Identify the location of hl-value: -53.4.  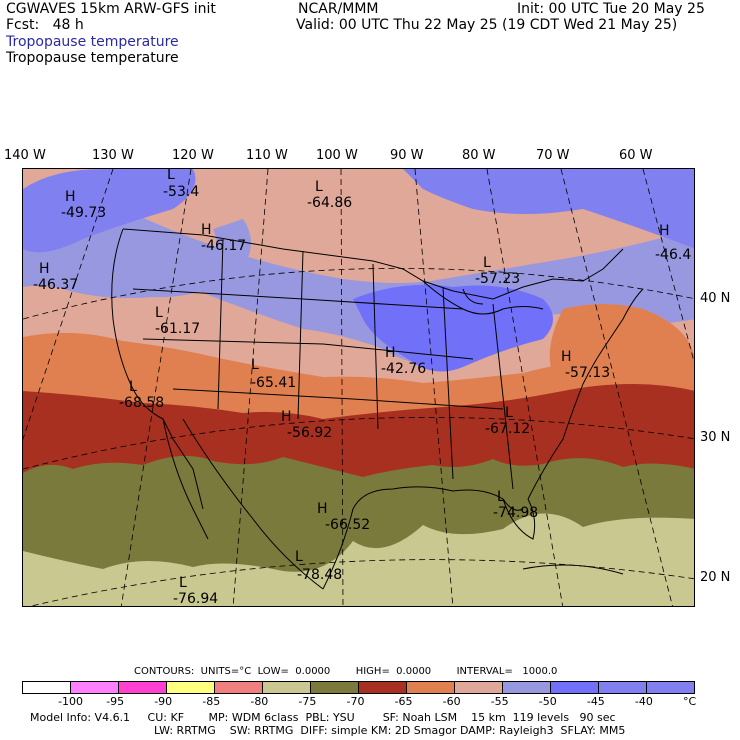
(181, 192).